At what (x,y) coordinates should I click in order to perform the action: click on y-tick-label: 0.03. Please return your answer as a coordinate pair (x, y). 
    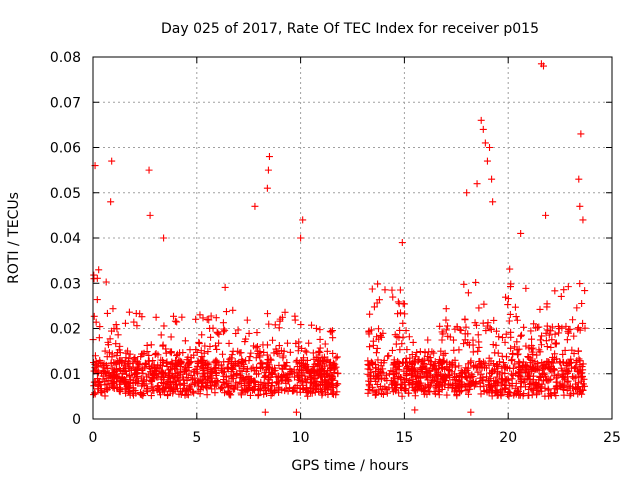
    Looking at the image, I should click on (65, 284).